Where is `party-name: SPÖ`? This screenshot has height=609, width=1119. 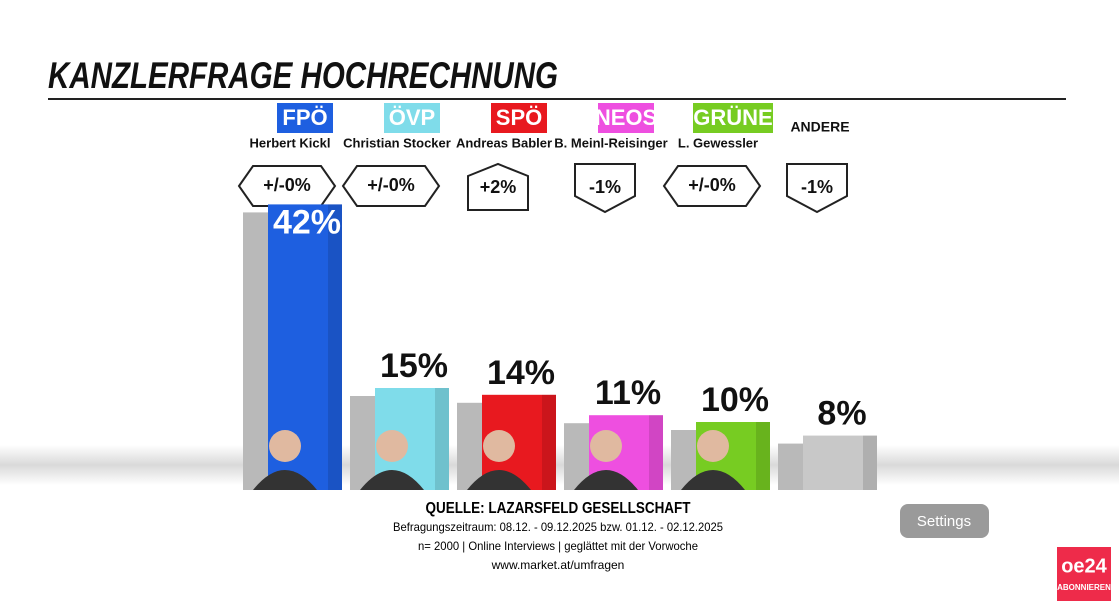
party-name: SPÖ is located at coordinates (519, 117).